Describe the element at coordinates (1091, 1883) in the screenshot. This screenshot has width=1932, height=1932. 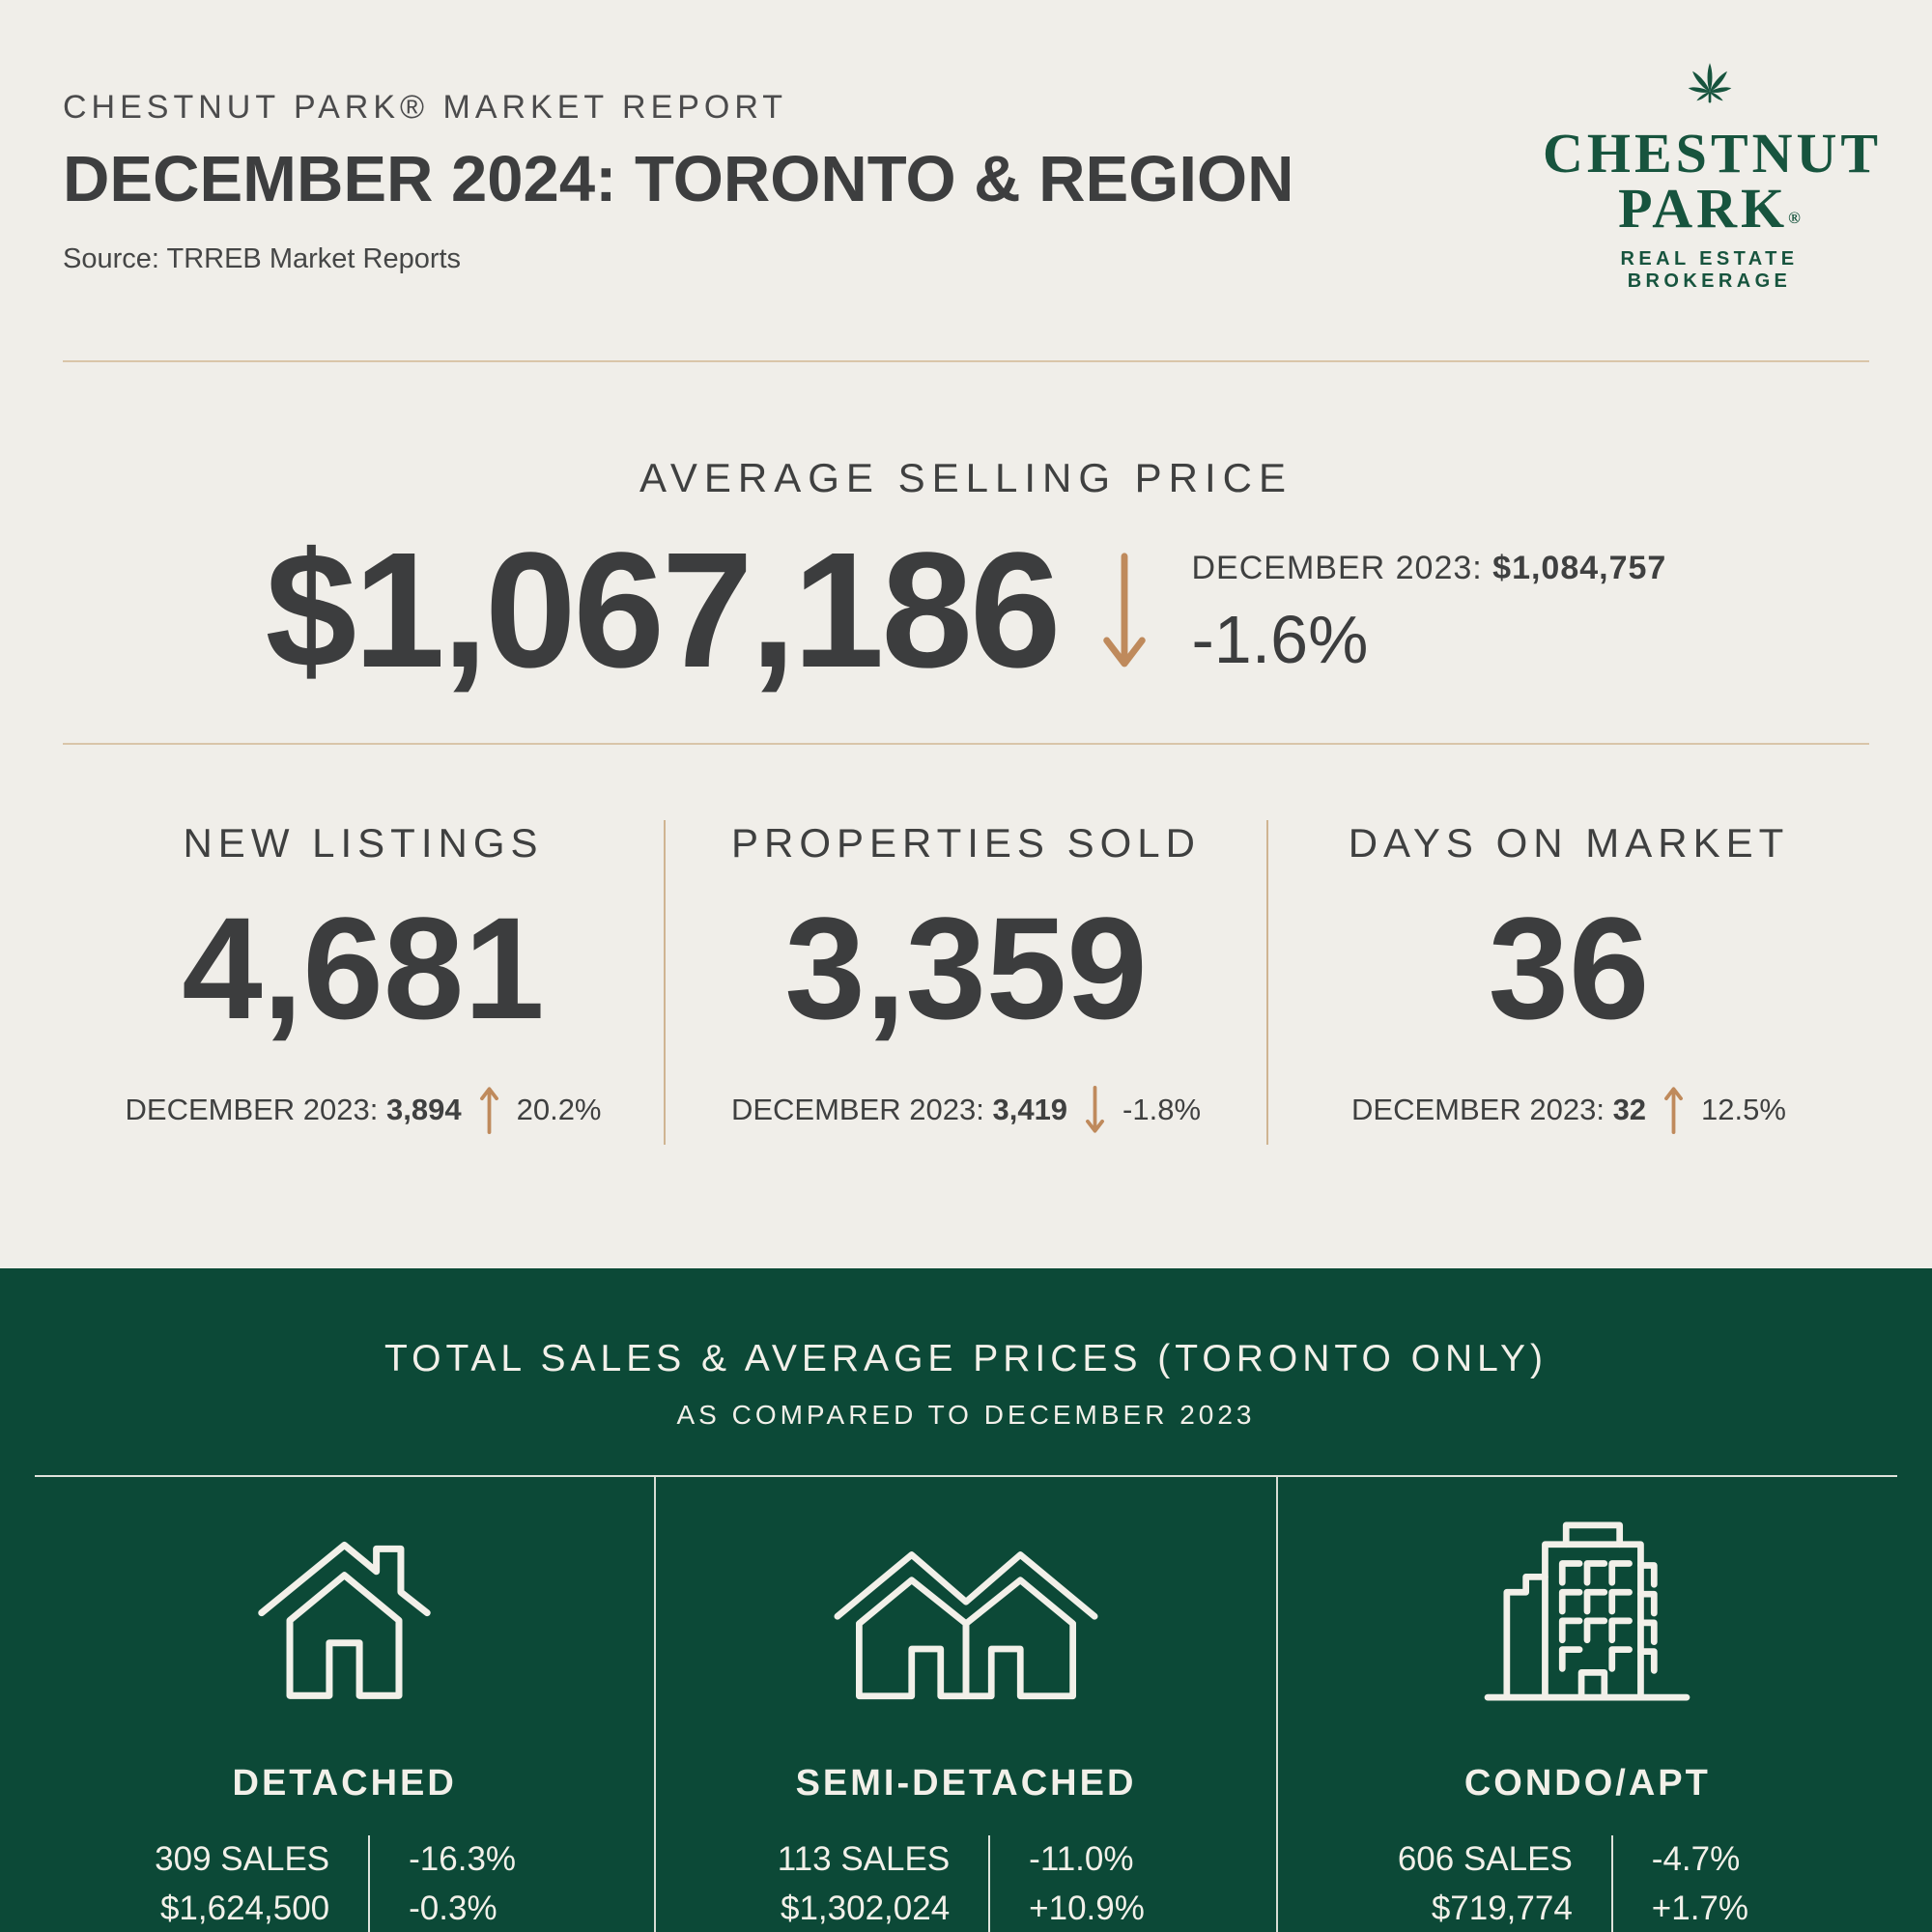
I see `changes: -11.0% +10.9%` at that location.